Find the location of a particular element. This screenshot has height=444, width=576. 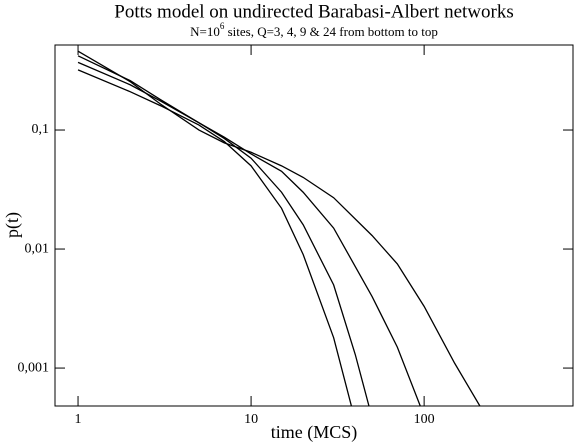

subtitle-superscript: 6 is located at coordinates (222, 26).